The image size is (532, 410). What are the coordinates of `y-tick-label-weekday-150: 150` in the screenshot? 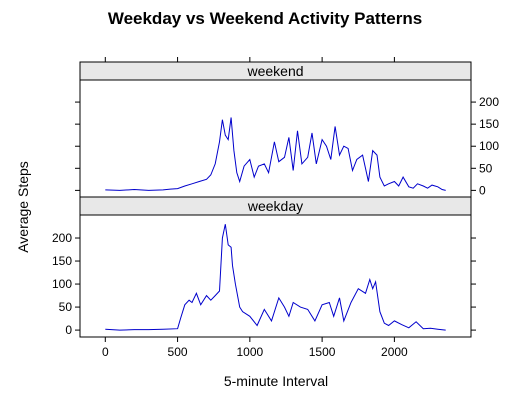 It's located at (62, 261).